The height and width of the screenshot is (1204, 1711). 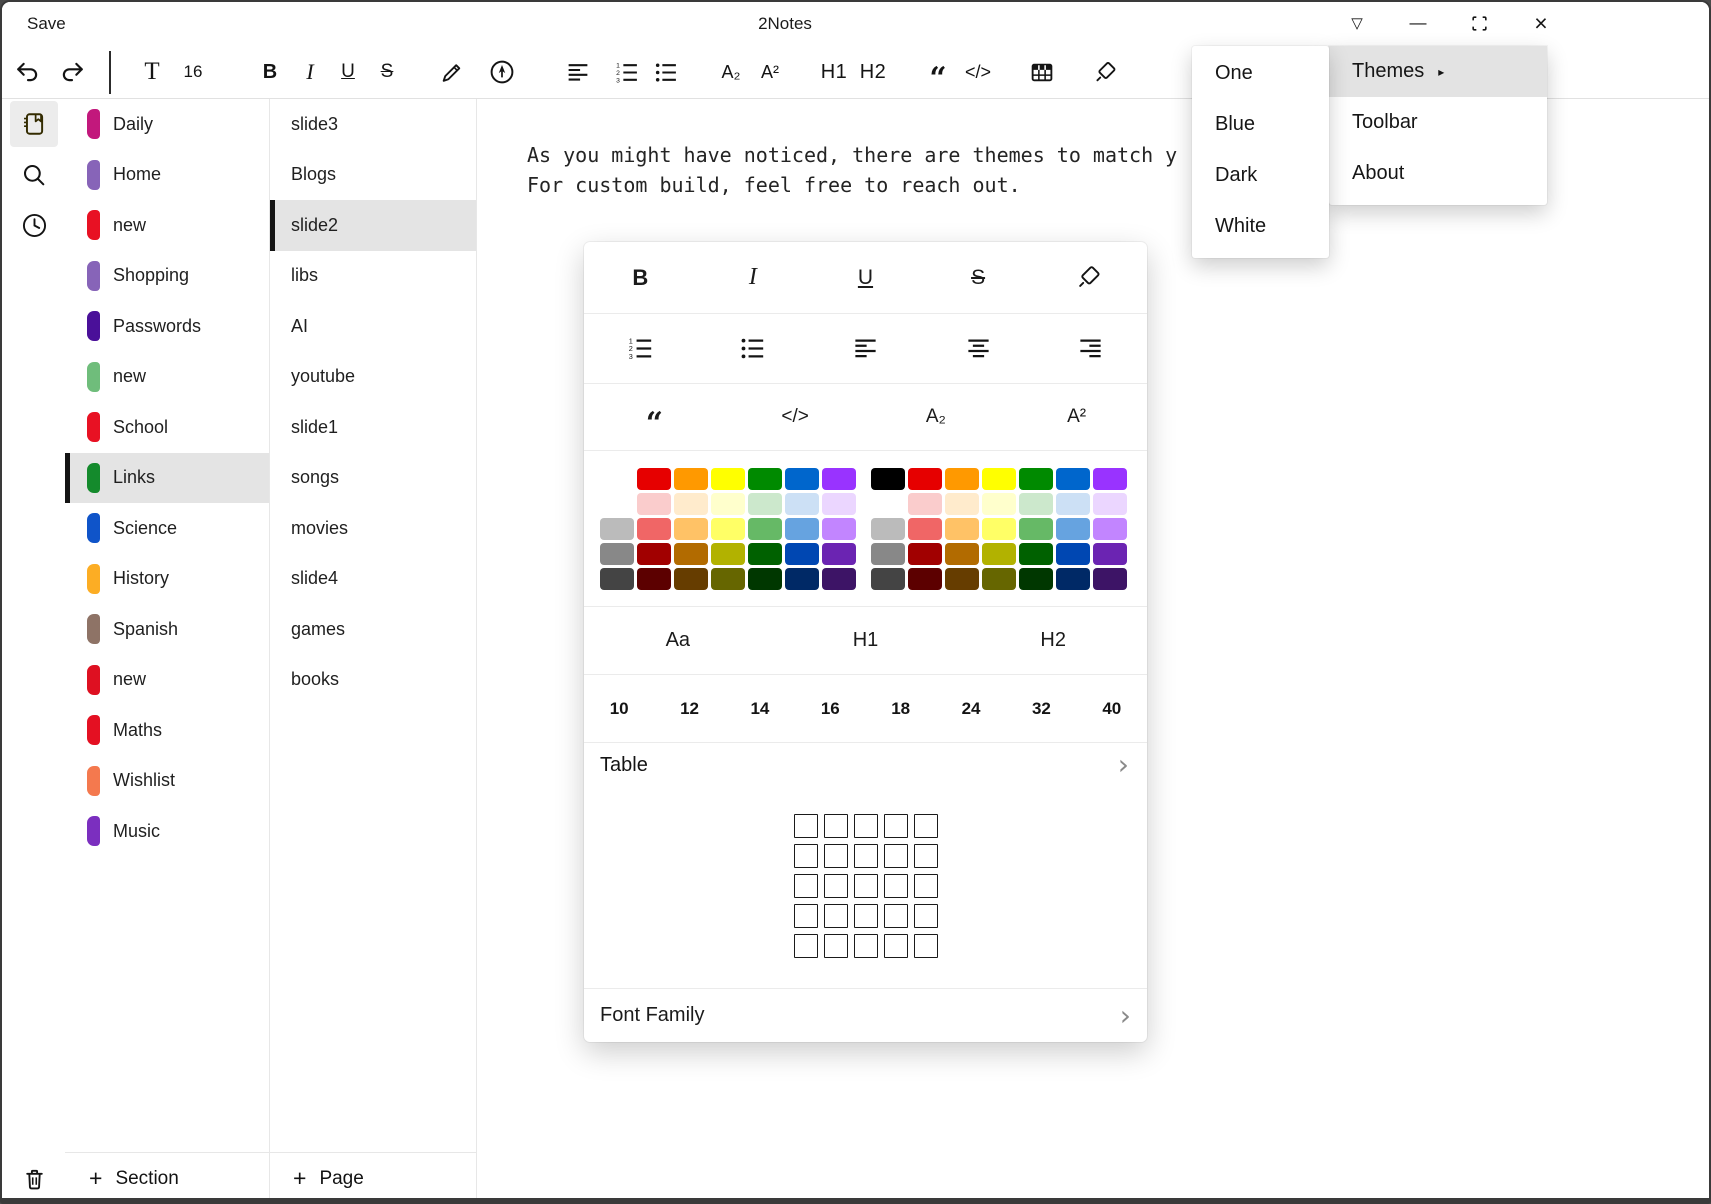 I want to click on page-item-slide4: slide4, so click(x=373, y=579).